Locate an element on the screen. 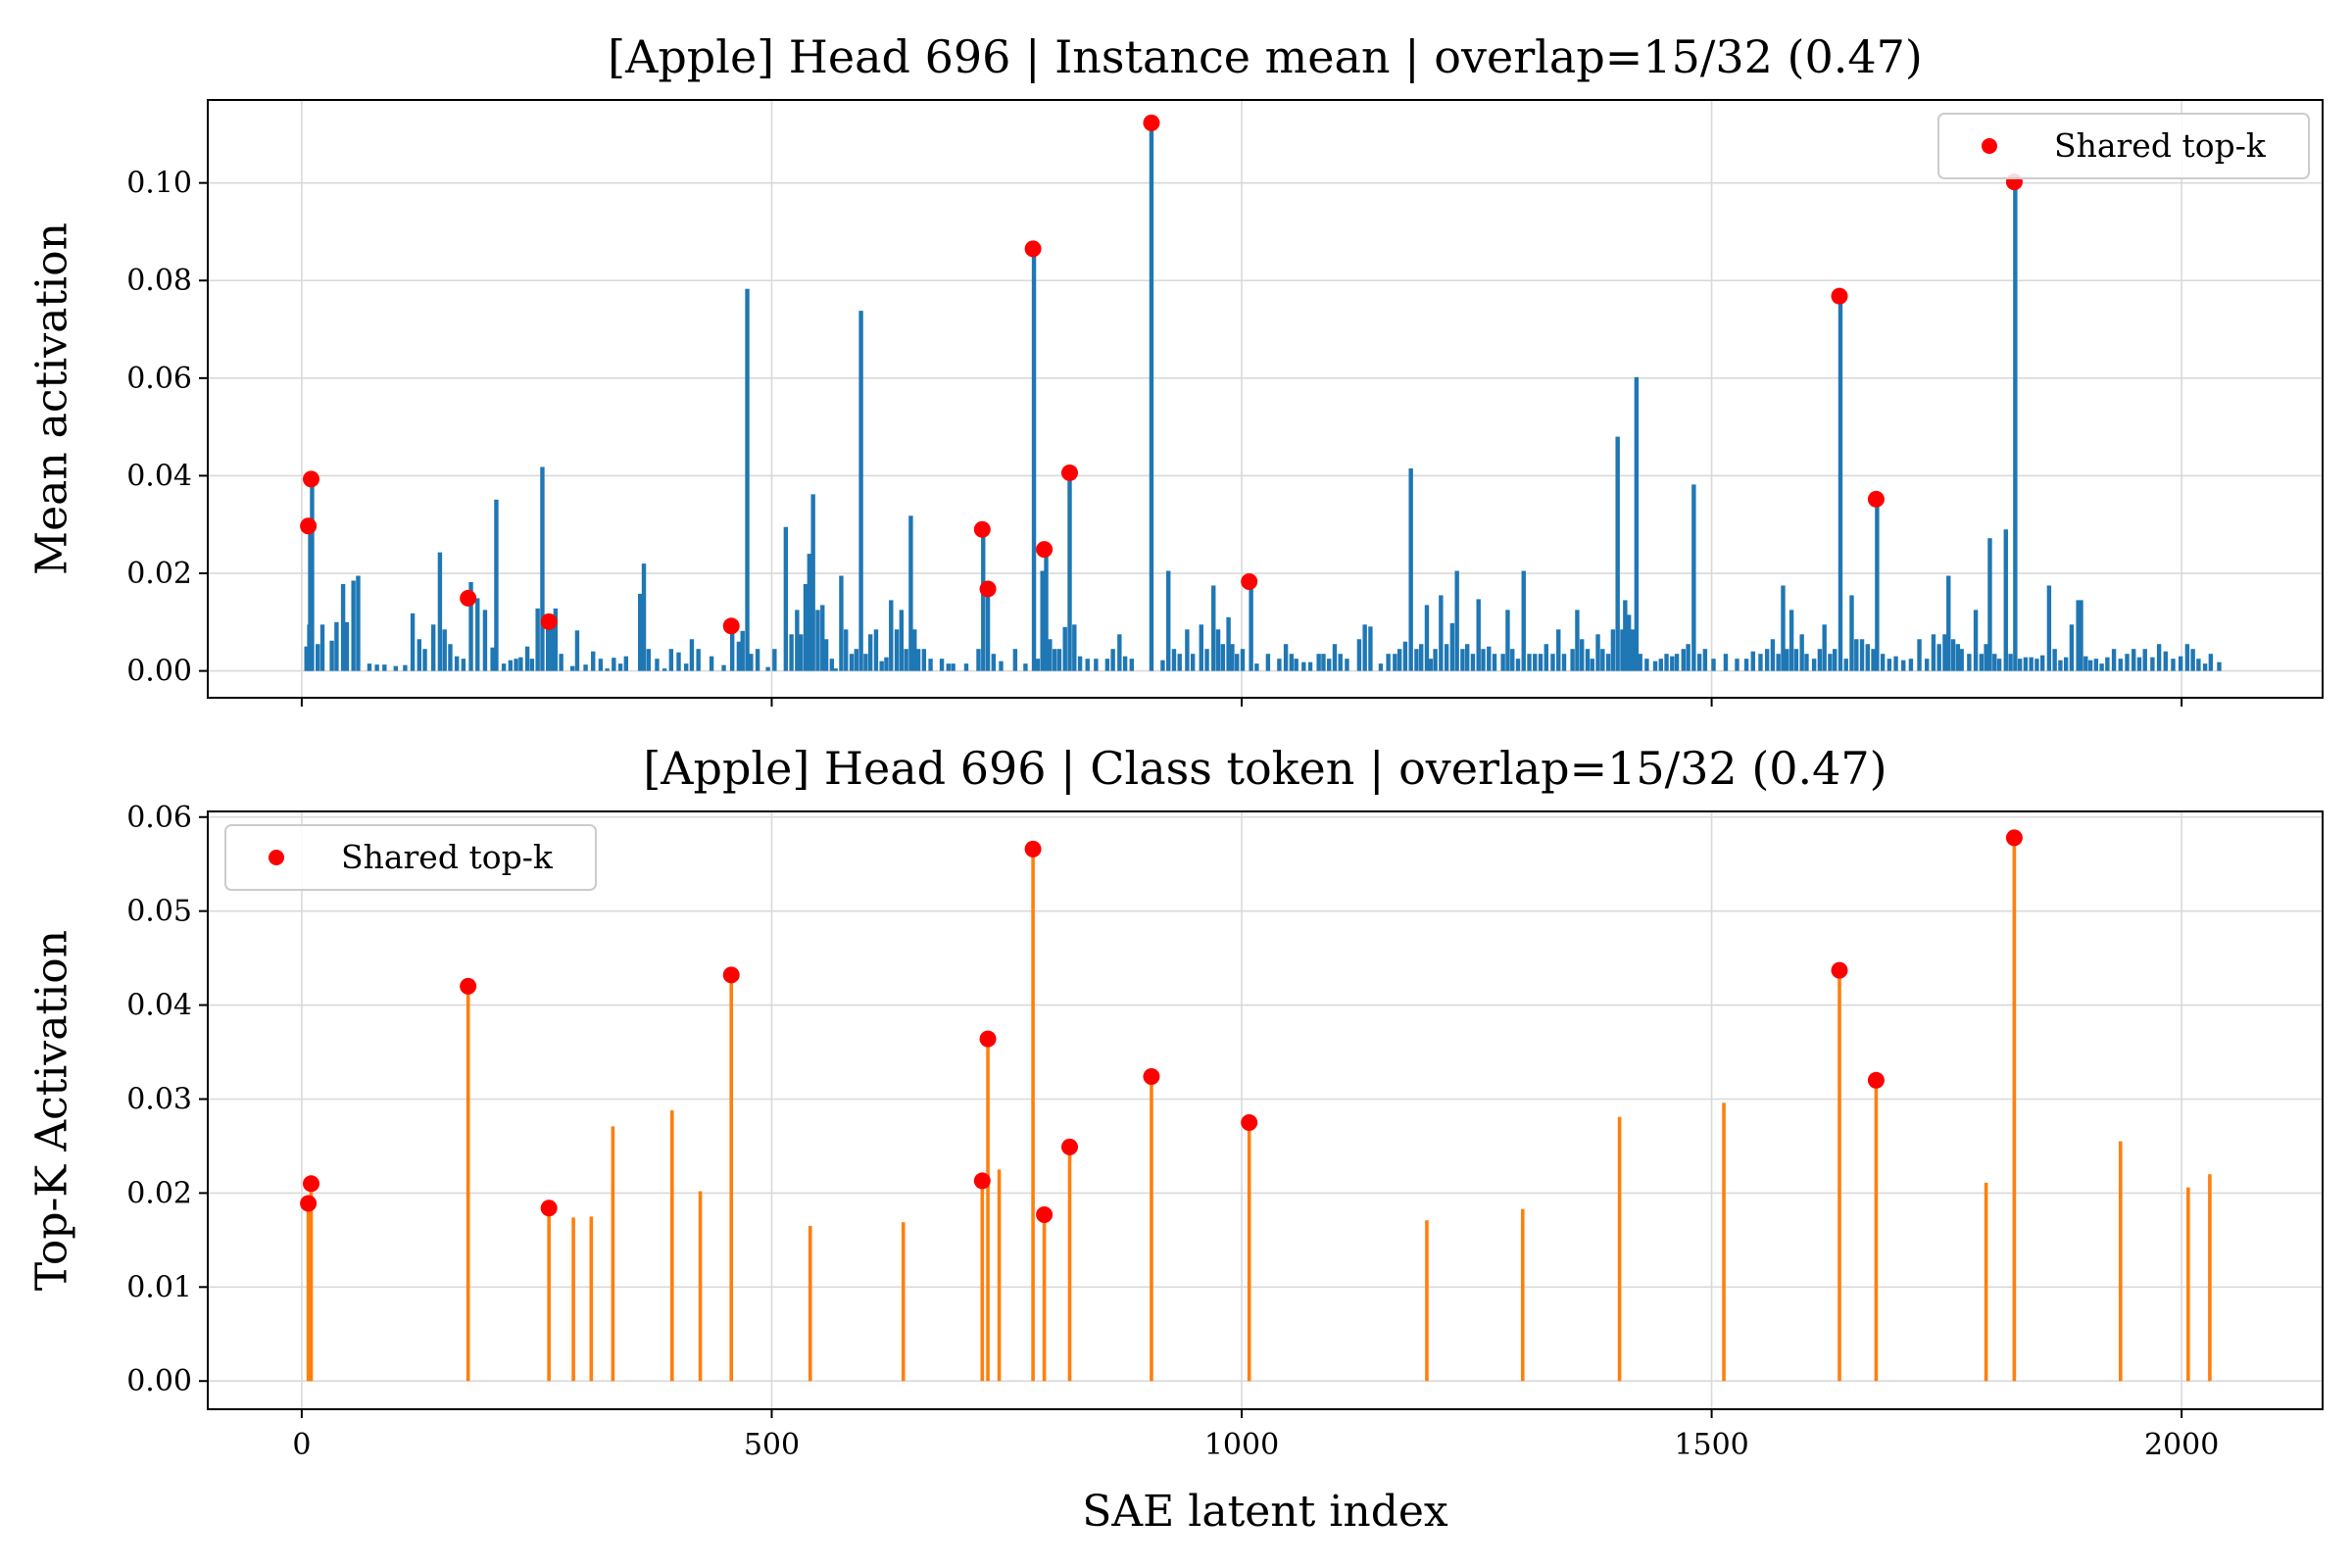 The width and height of the screenshot is (2352, 1568). legend: Shared top-k is located at coordinates (410, 857).